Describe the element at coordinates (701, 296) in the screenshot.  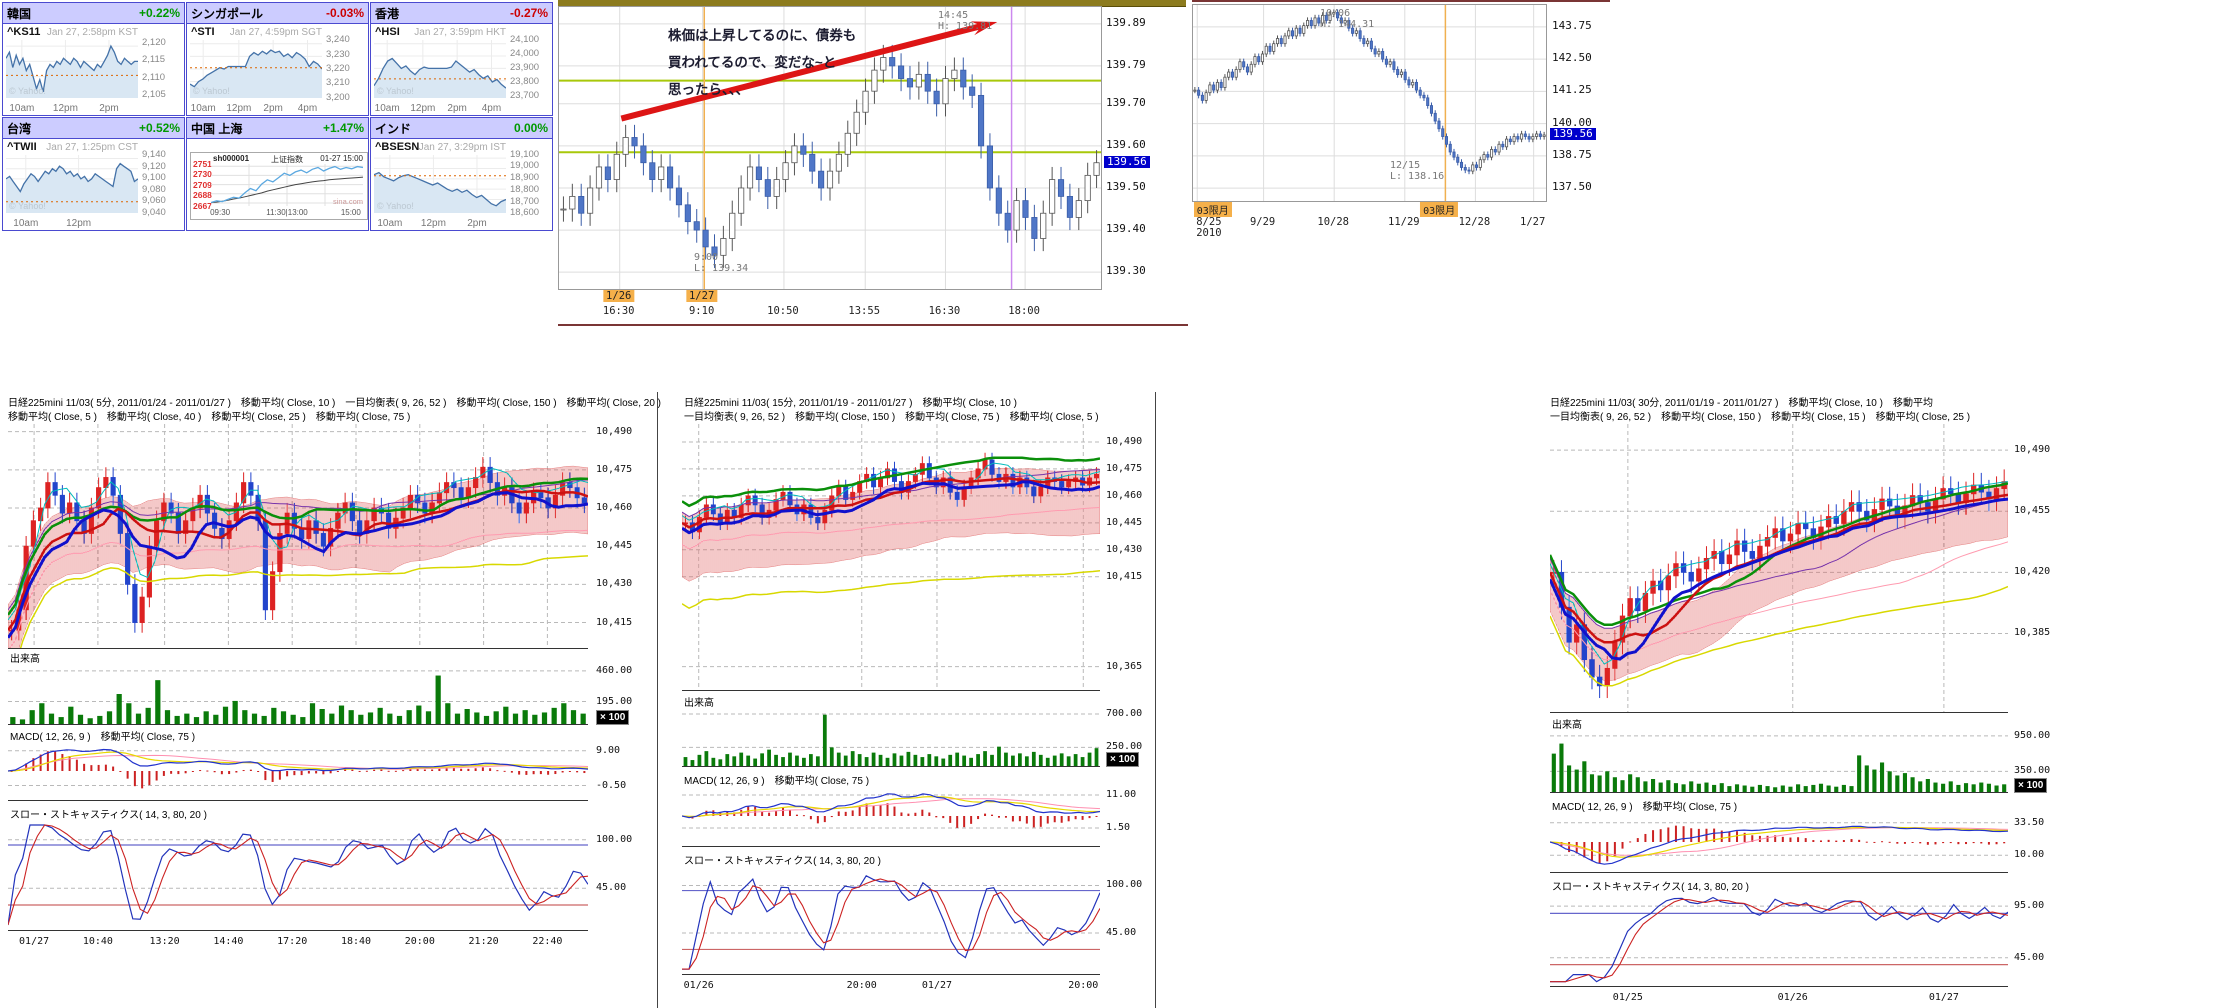
I see `axis-tick-label: 1/27` at that location.